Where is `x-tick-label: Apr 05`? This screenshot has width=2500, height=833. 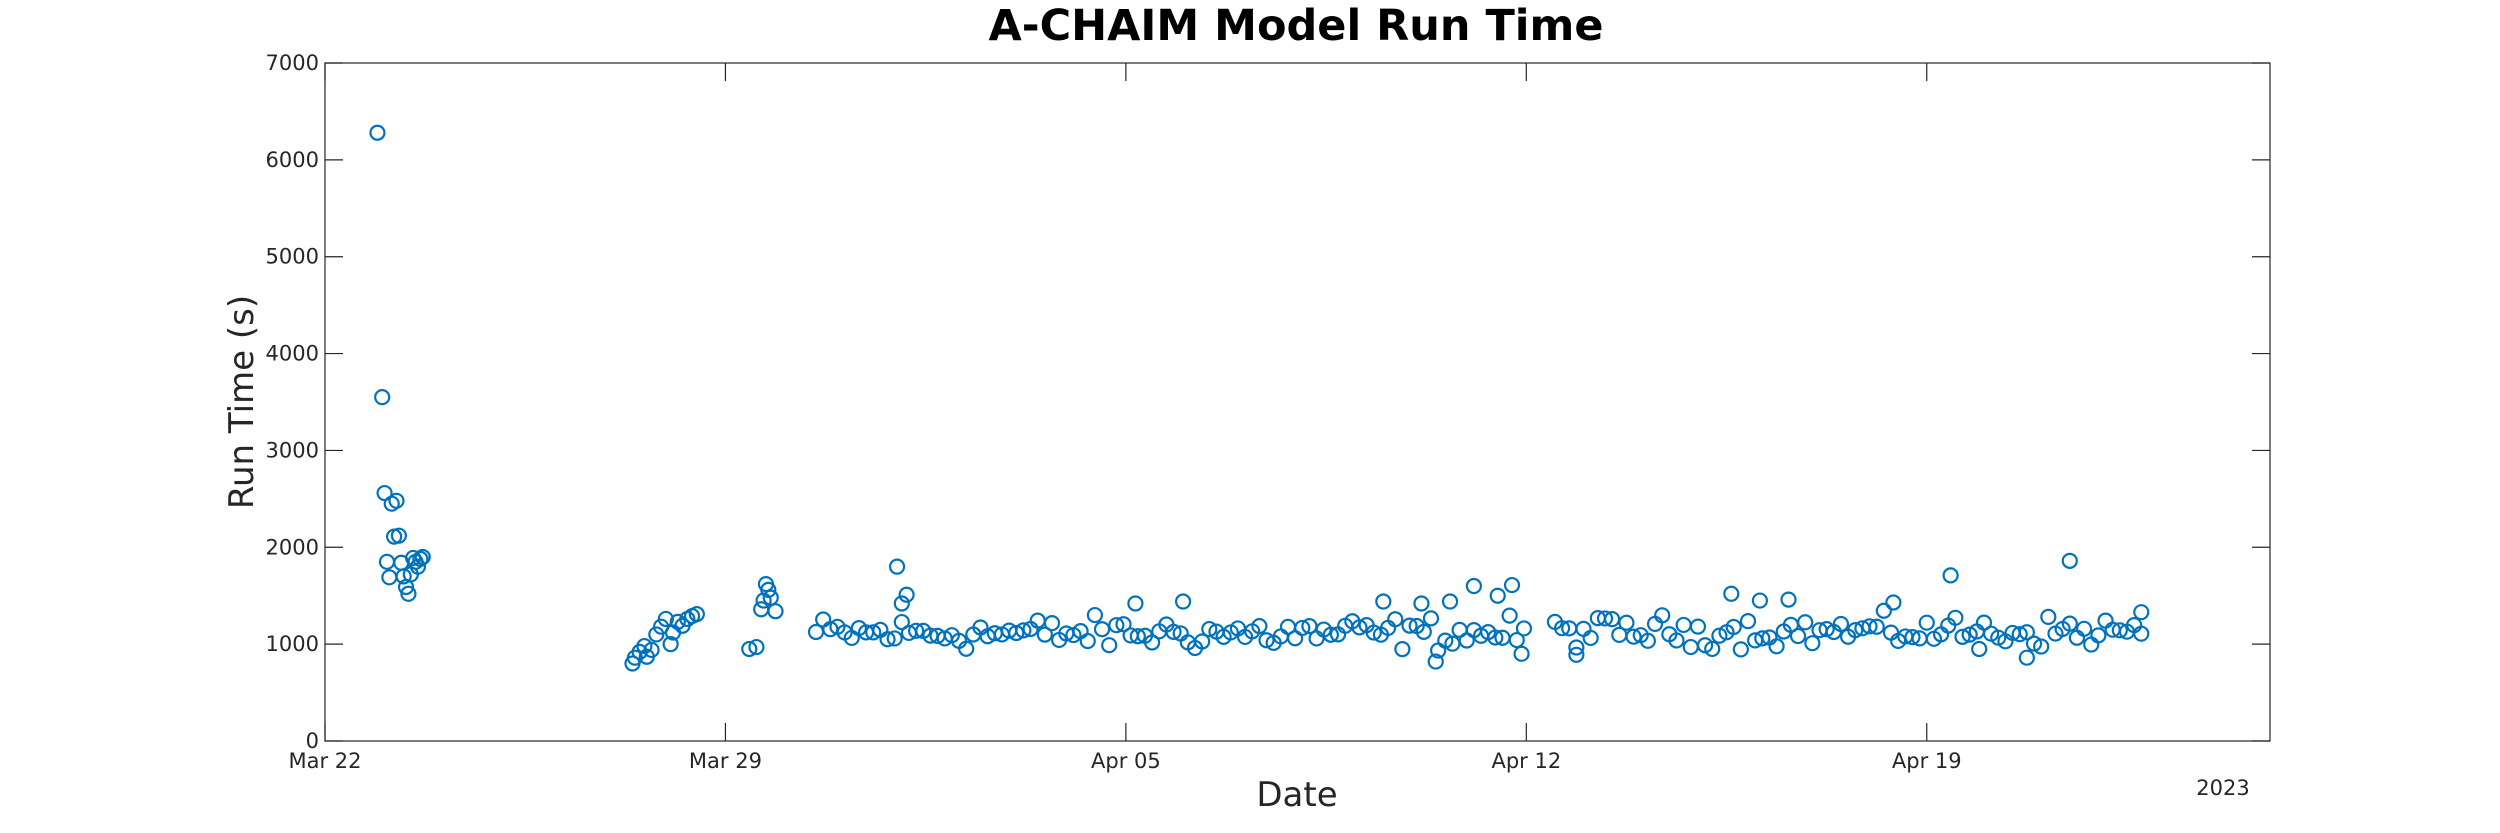
x-tick-label: Apr 05 is located at coordinates (1126, 761).